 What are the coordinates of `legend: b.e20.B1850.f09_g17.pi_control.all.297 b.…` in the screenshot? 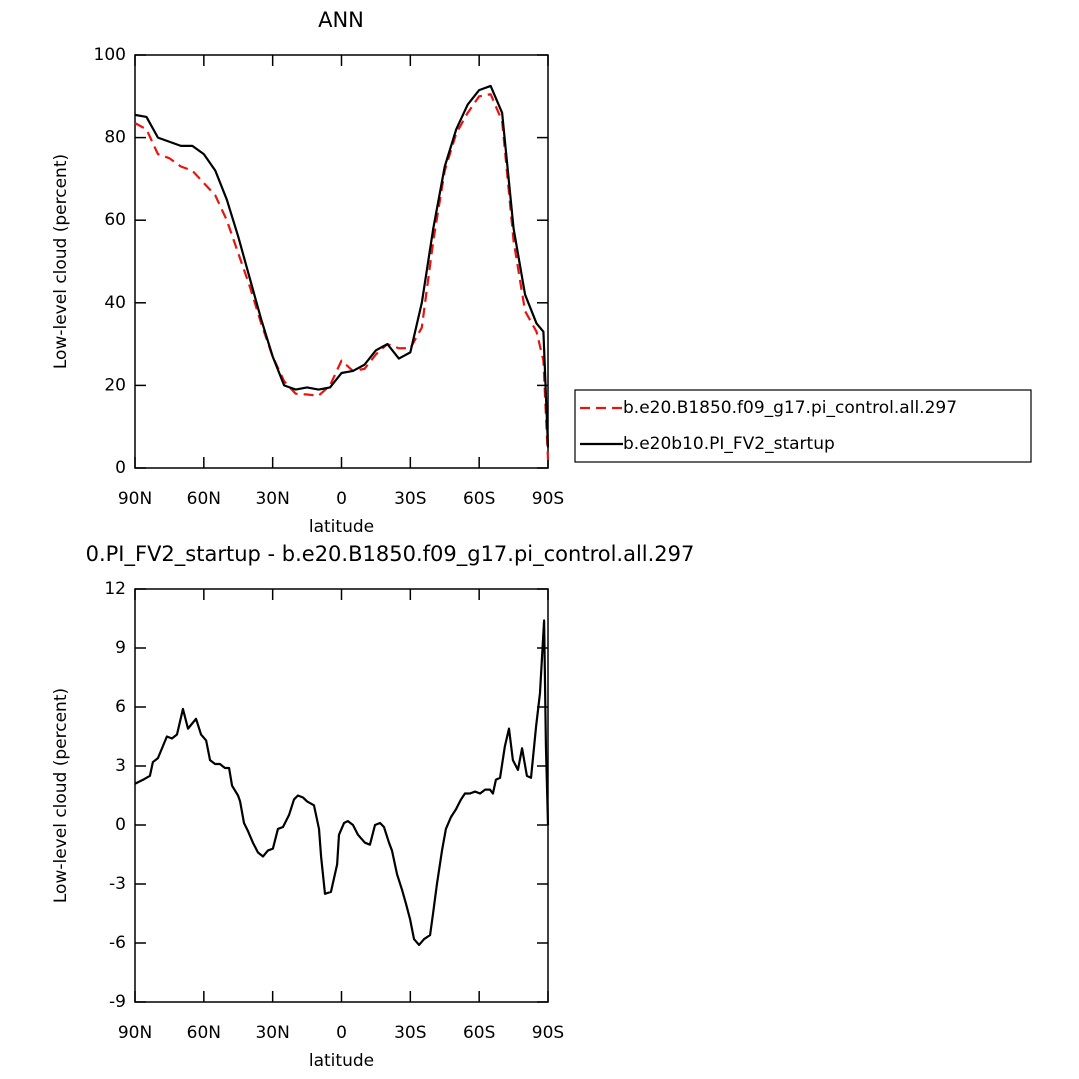 It's located at (803, 426).